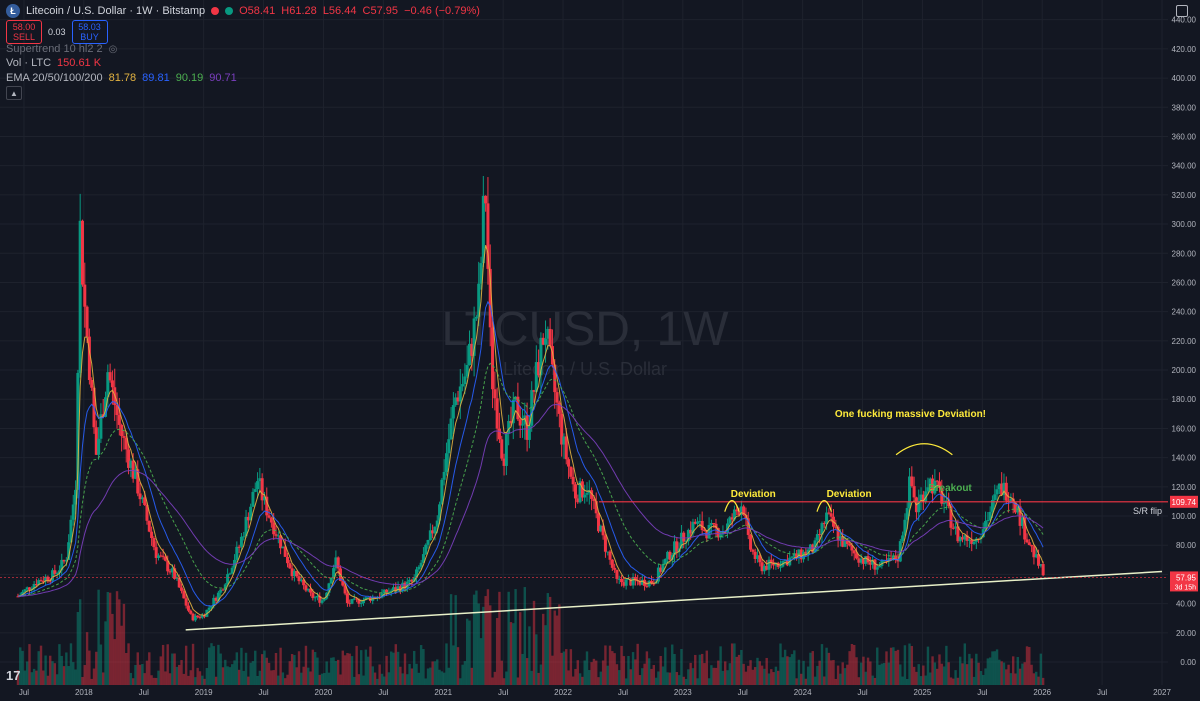  I want to click on settings-icon, so click(1182, 11).